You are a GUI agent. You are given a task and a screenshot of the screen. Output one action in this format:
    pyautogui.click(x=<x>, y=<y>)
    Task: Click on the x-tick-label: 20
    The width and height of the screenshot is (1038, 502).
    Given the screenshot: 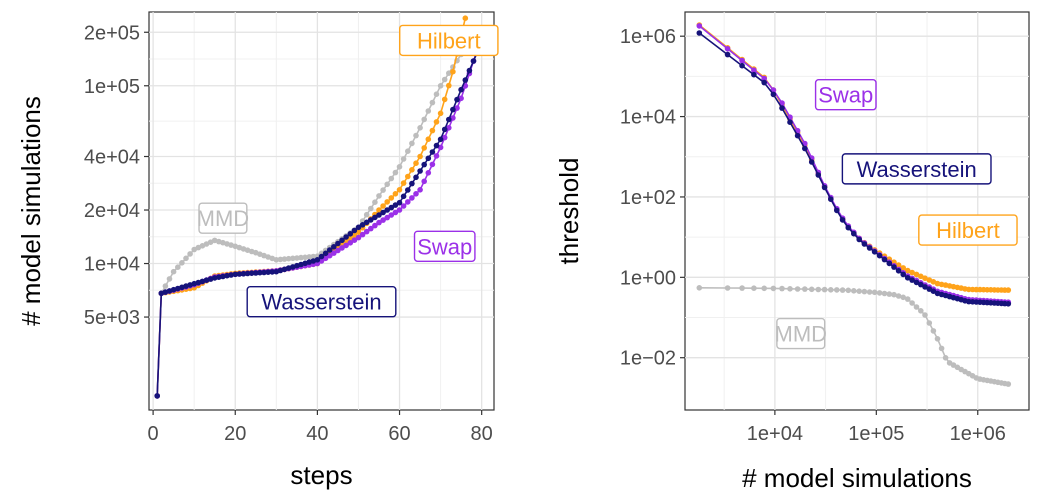 What is the action you would take?
    pyautogui.click(x=235, y=434)
    